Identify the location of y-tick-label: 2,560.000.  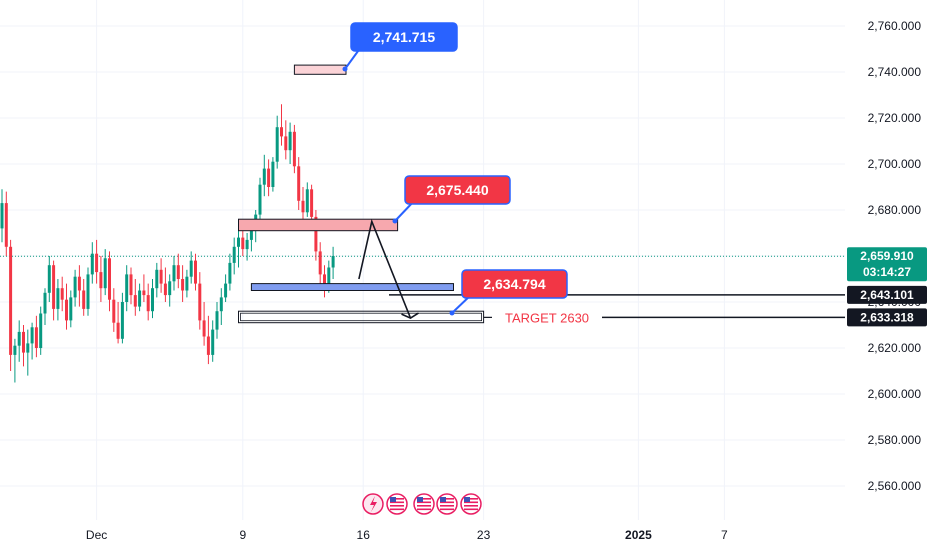
(895, 486).